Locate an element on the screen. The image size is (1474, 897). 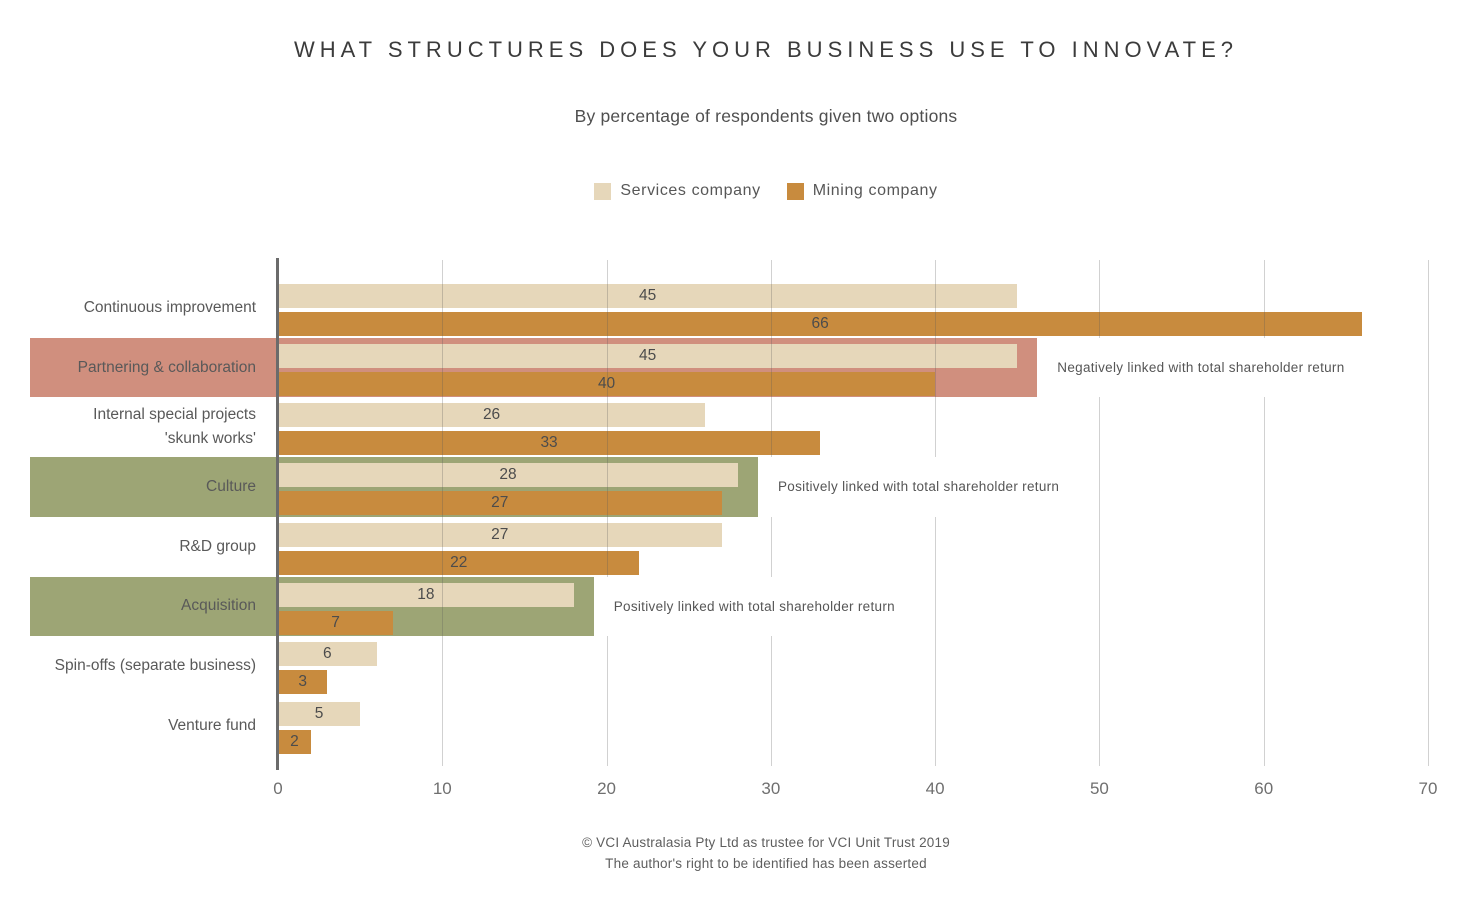
x-axis-tick-50: 50 is located at coordinates (1099, 788).